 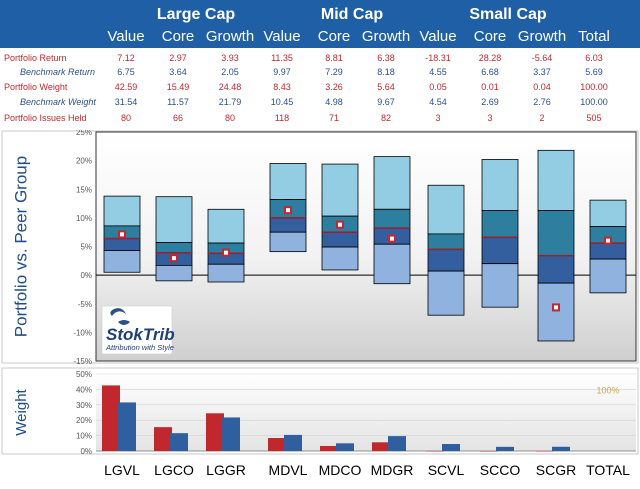 I want to click on weight-y-tick-label: 10%, so click(x=84, y=436).